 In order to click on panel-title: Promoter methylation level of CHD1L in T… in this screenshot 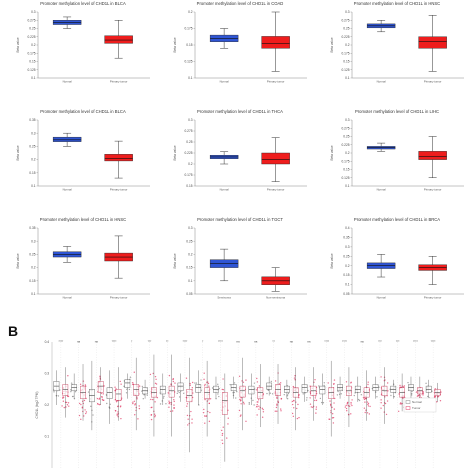, I will do `click(240, 219)`.